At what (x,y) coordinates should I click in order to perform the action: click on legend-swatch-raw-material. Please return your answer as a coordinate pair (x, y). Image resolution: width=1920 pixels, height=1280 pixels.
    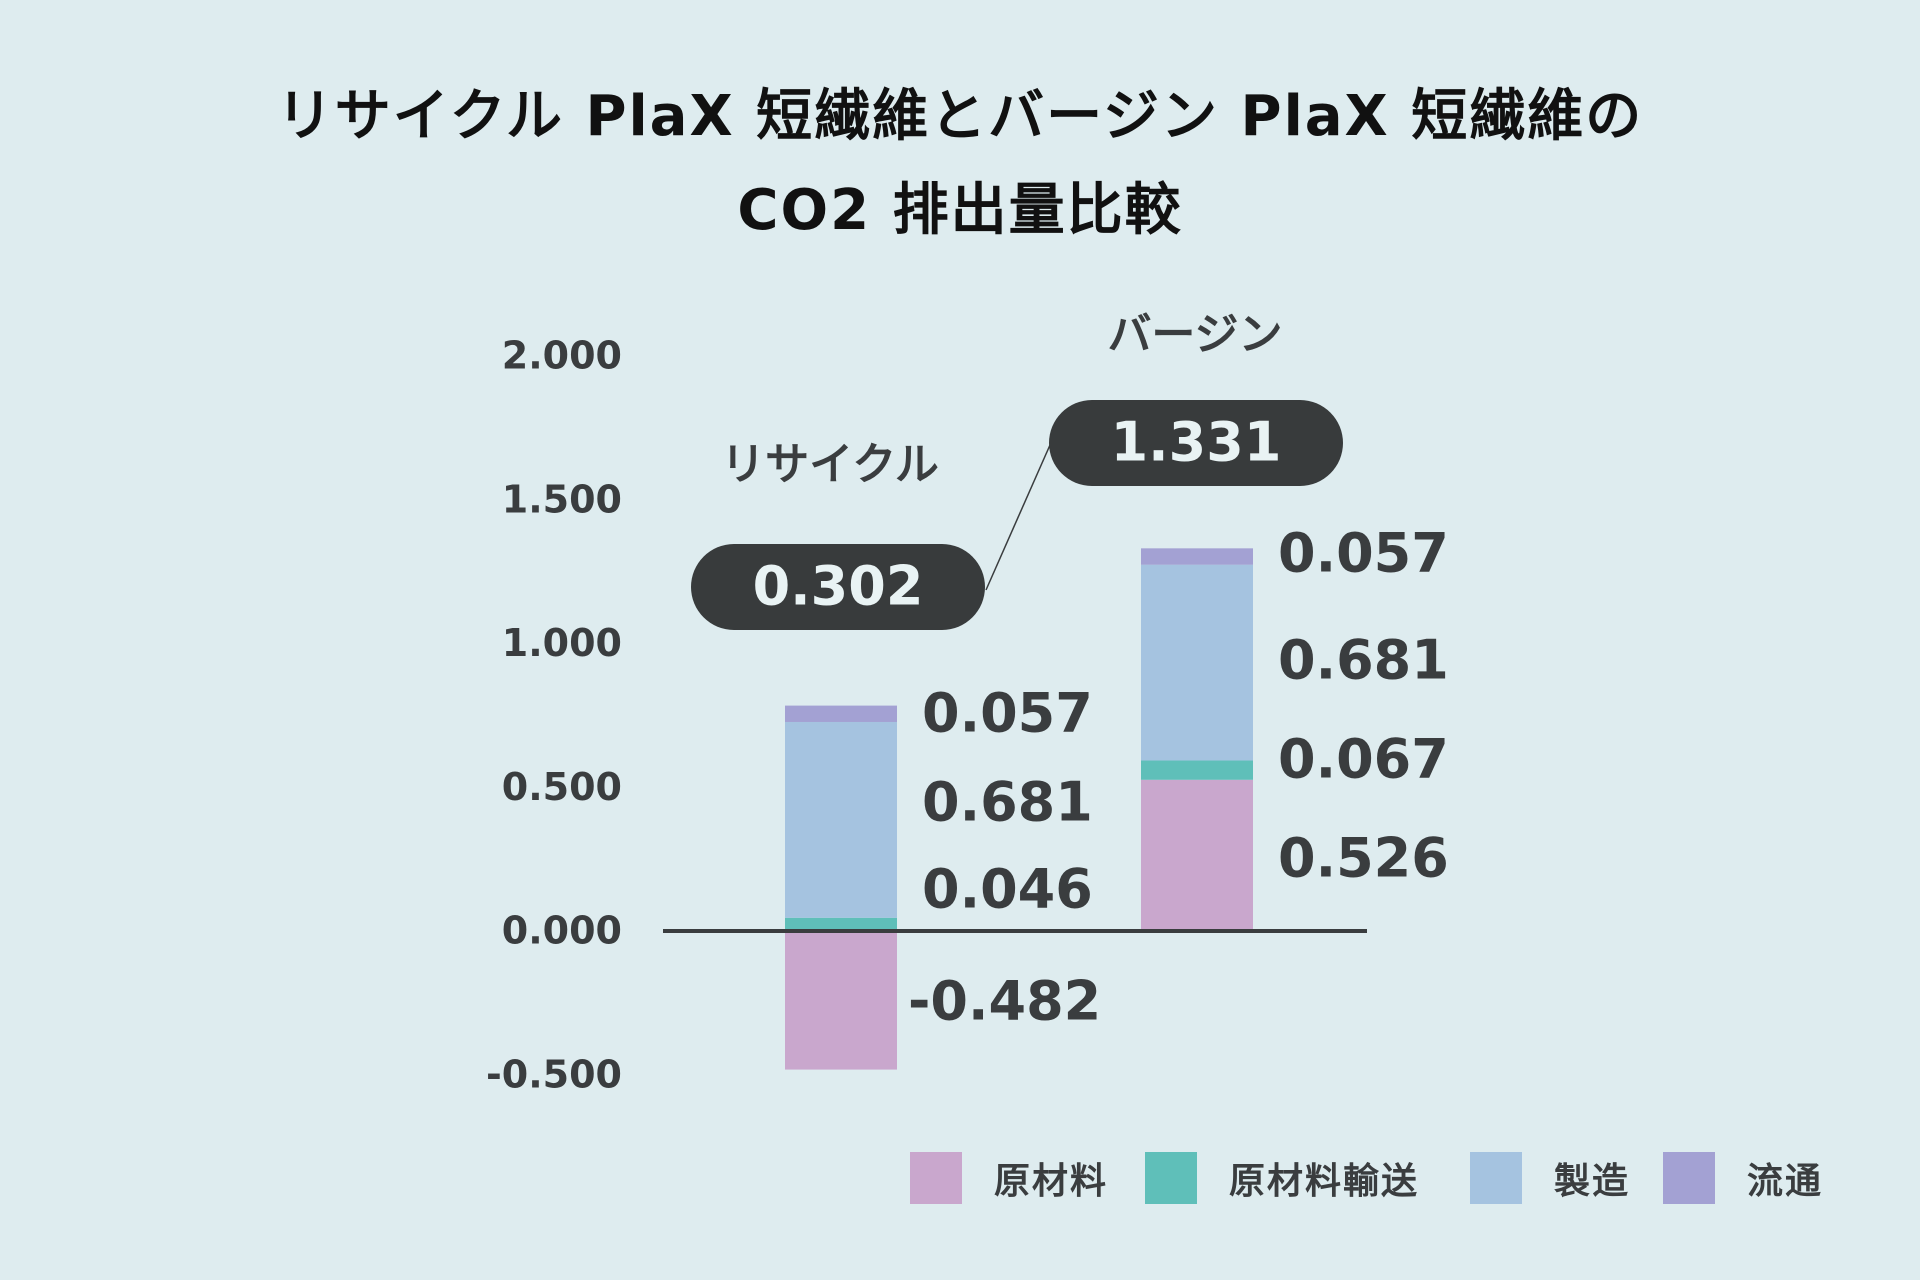
    Looking at the image, I should click on (936, 1178).